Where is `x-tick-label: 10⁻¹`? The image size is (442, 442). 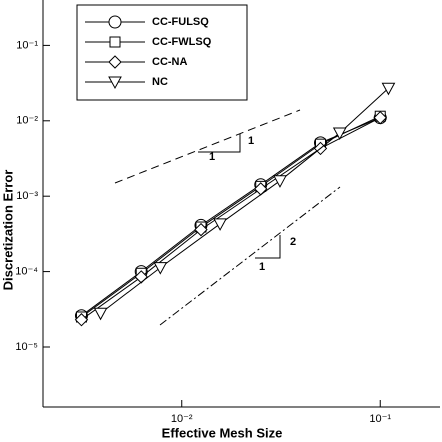
x-tick-label: 10⁻¹ is located at coordinates (380, 419).